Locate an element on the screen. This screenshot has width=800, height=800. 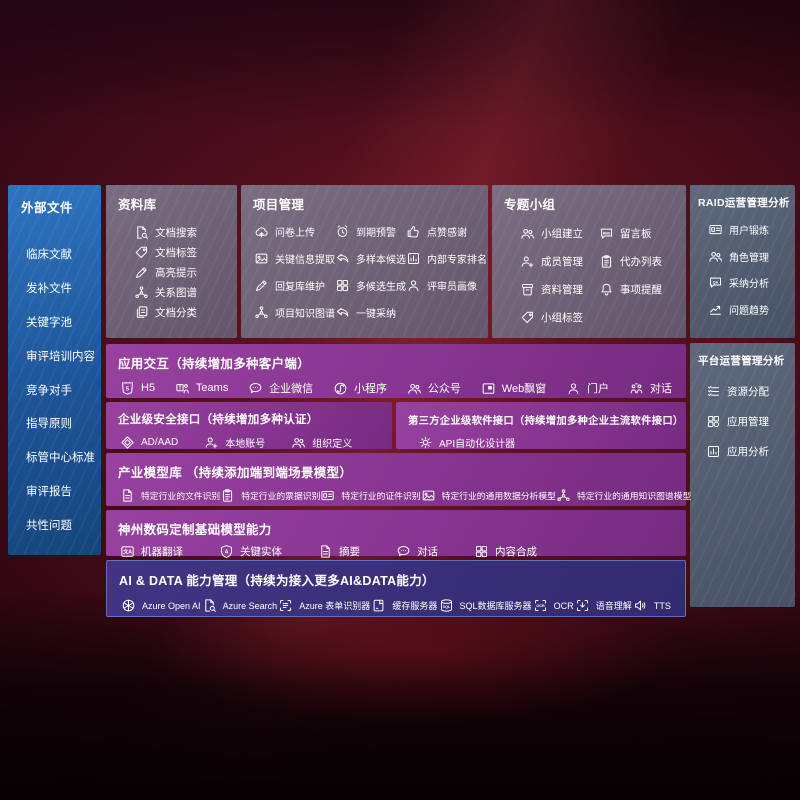
qa-chat-icon is located at coordinates (715, 282).